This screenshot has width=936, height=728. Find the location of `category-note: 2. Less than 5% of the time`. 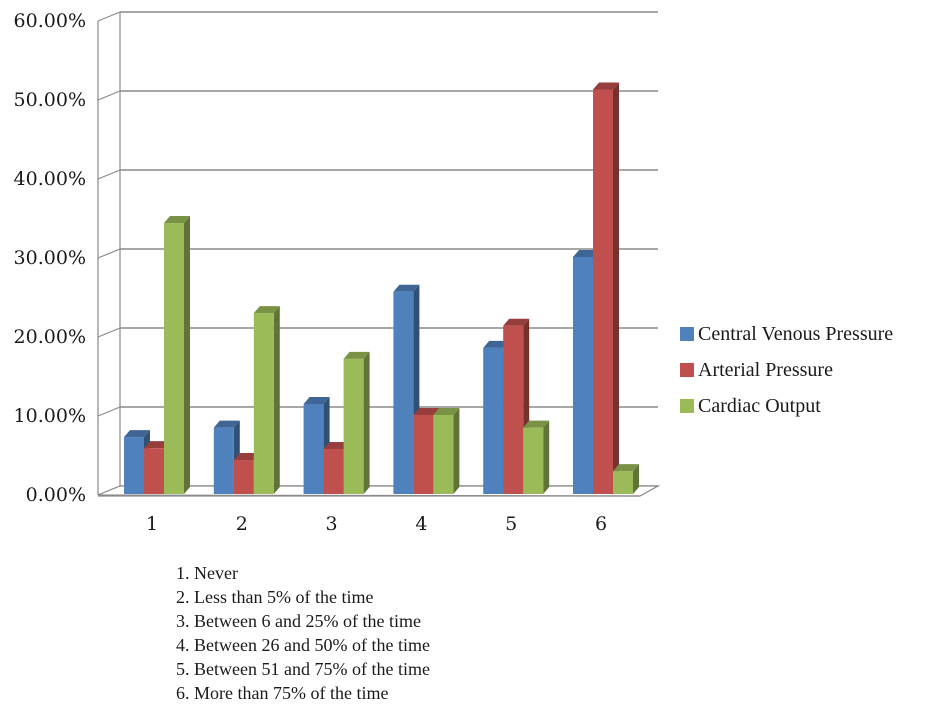

category-note: 2. Less than 5% of the time is located at coordinates (275, 597).